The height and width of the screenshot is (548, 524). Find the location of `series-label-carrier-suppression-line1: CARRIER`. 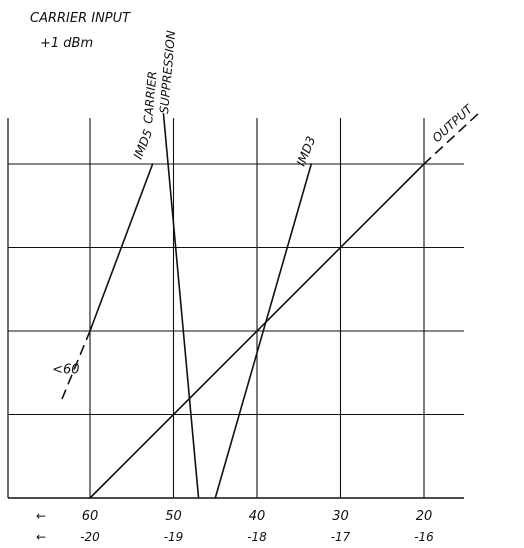

series-label-carrier-suppression-line1: CARRIER is located at coordinates (150, 98).